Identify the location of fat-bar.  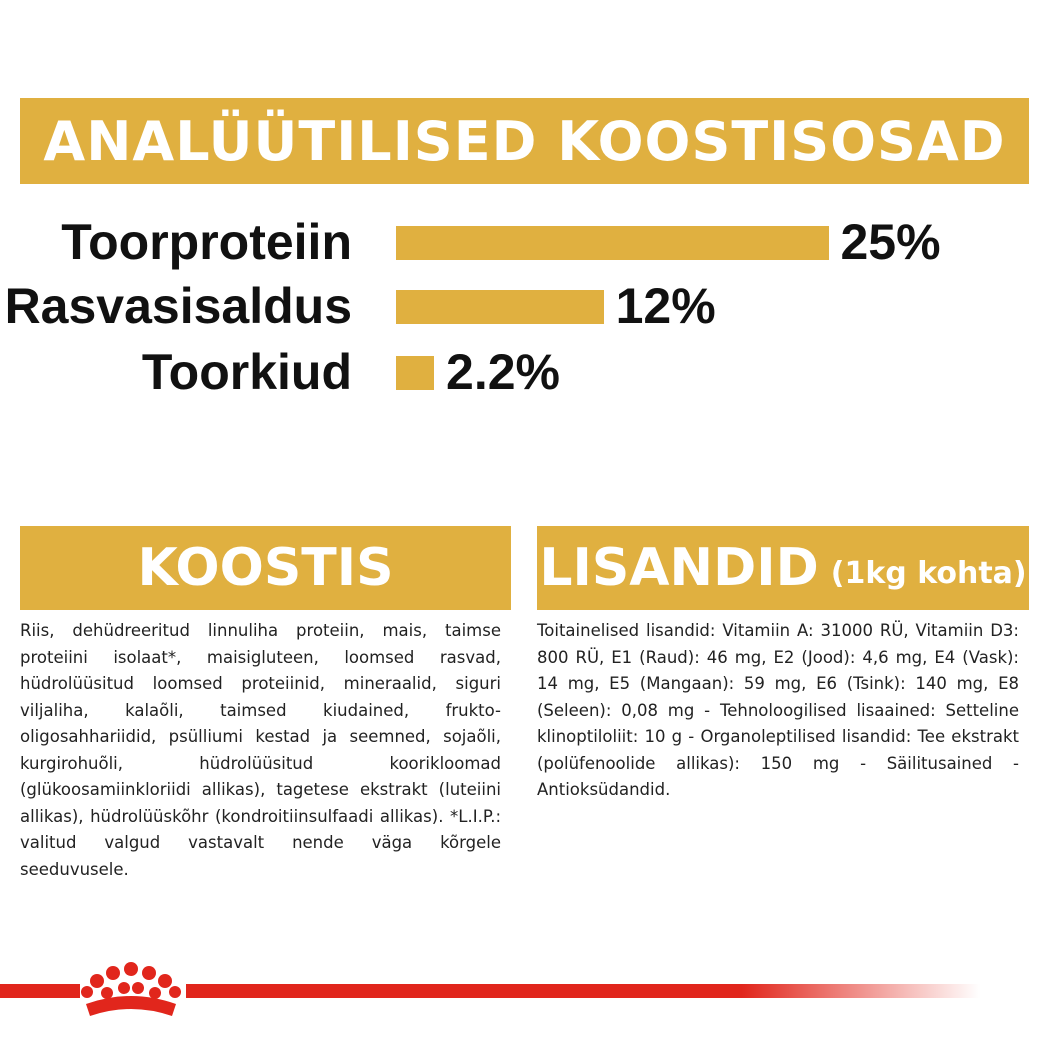
(500, 307).